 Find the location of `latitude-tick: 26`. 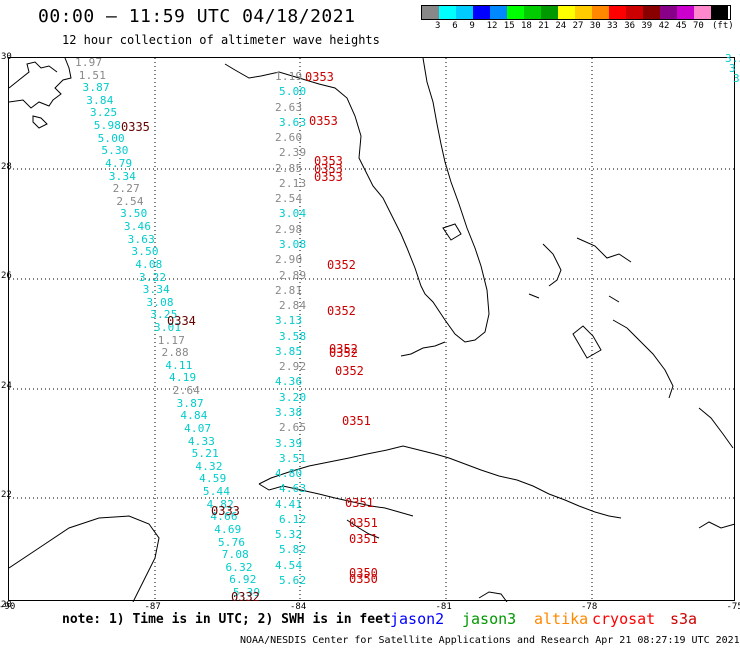

latitude-tick: 26 is located at coordinates (6, 276).